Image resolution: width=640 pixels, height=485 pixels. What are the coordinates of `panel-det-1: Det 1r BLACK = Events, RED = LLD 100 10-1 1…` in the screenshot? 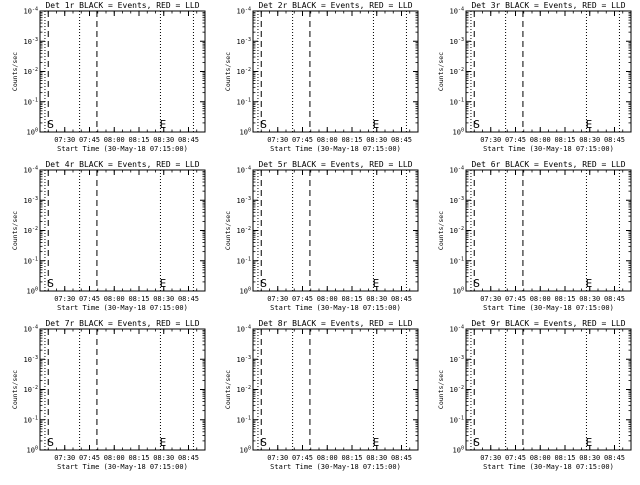 It's located at (108, 77).